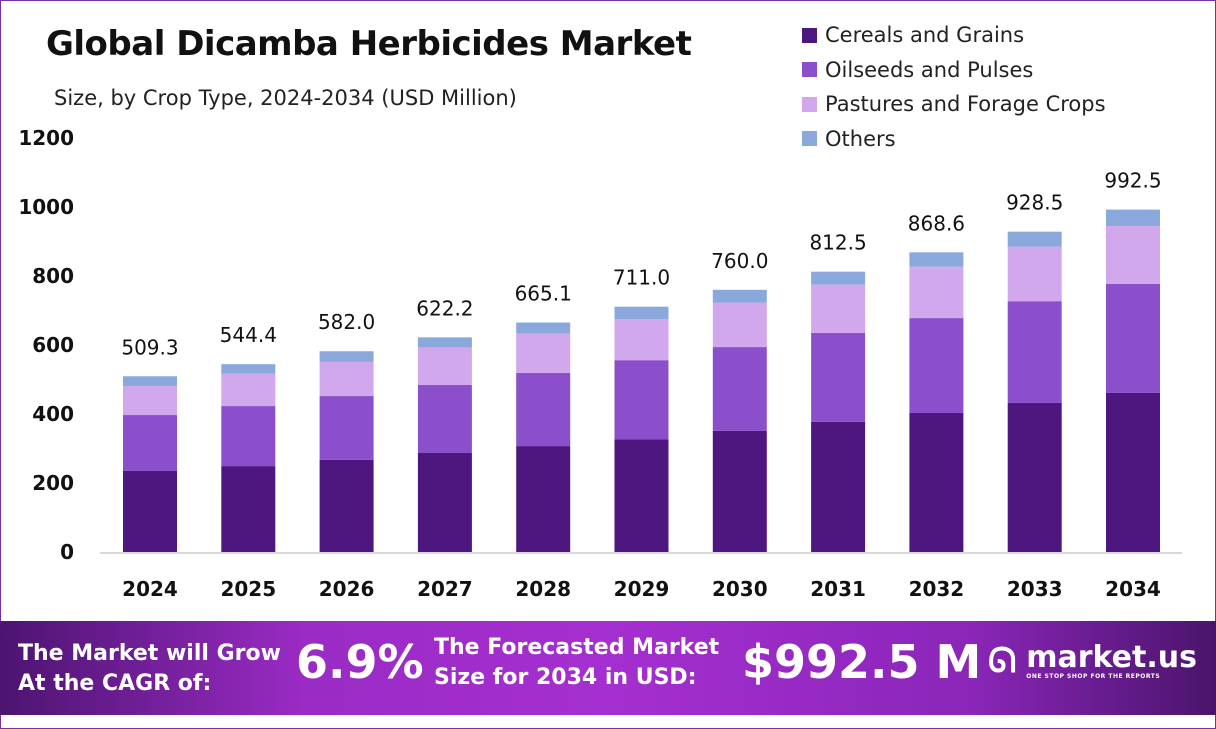  I want to click on x-tick-label: 2027, so click(445, 589).